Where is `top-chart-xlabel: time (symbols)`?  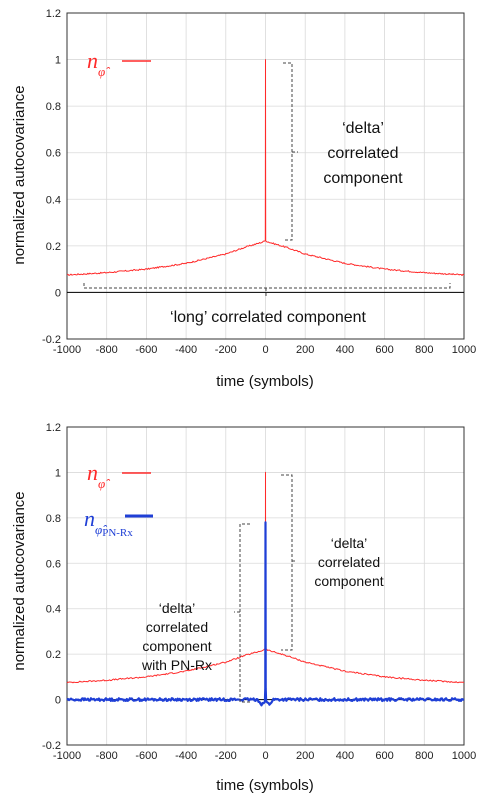 top-chart-xlabel: time (symbols) is located at coordinates (265, 381).